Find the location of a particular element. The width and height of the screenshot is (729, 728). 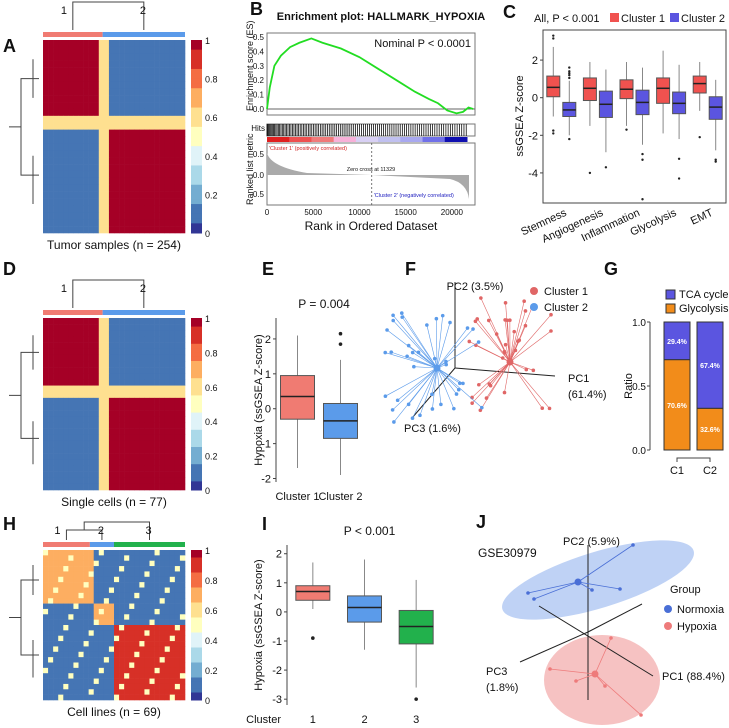

outlier-point is located at coordinates (569, 71).